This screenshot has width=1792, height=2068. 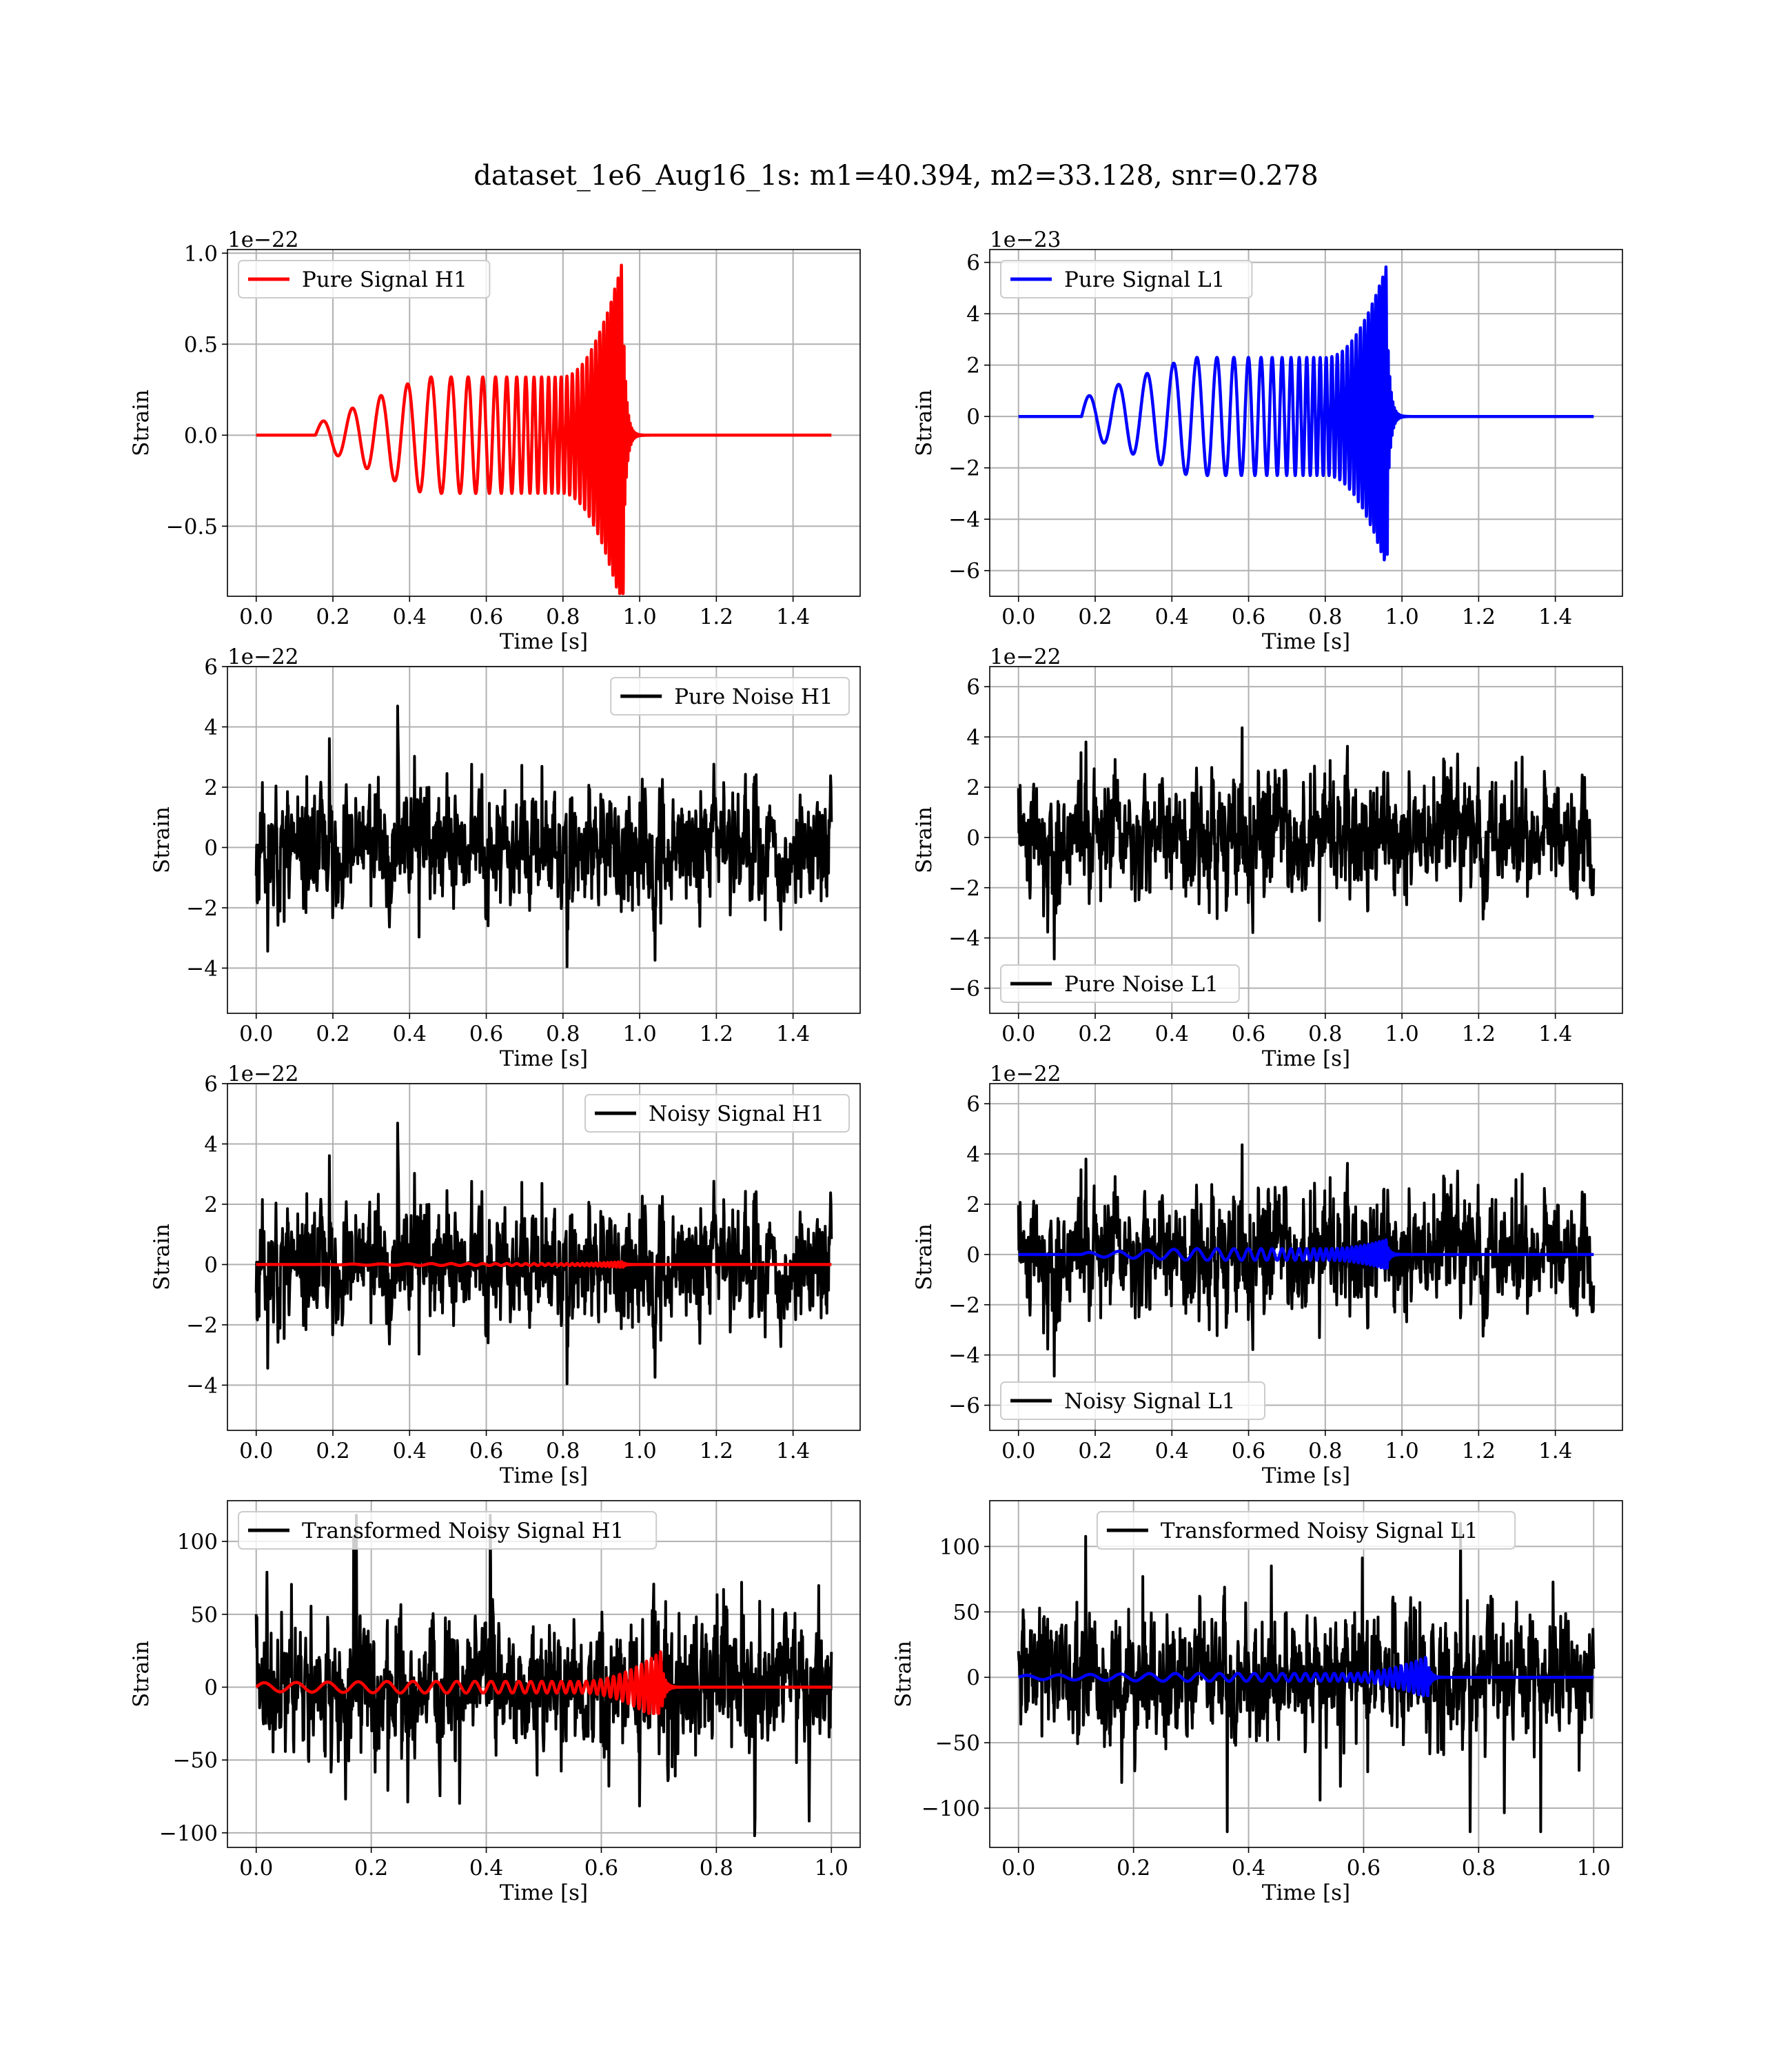 What do you see at coordinates (1248, 1868) in the screenshot?
I see `x-tick-label: 0.4` at bounding box center [1248, 1868].